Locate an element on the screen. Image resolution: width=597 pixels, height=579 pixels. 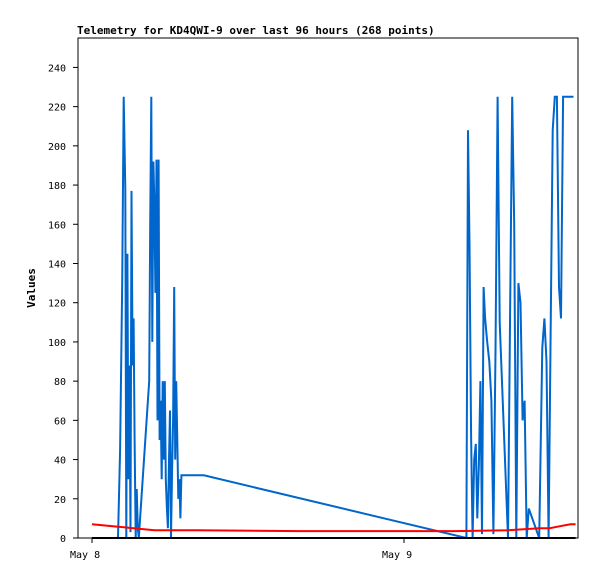
y-tick-label: 140 is located at coordinates (57, 264).